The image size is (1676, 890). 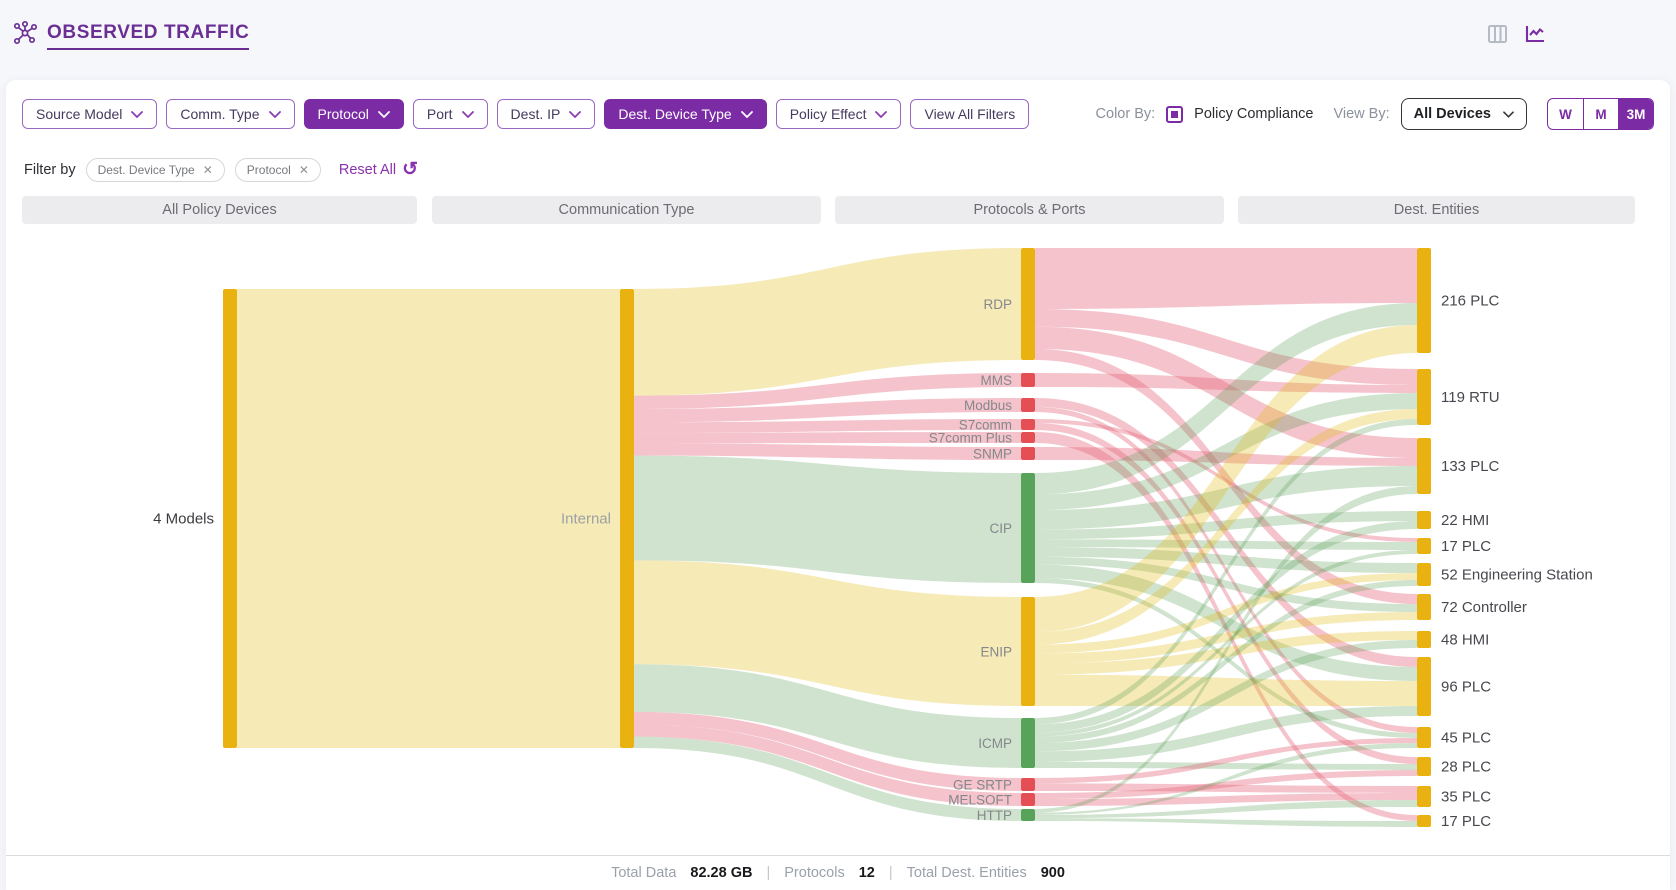 I want to click on reset-all-label: Reset All, so click(x=367, y=170).